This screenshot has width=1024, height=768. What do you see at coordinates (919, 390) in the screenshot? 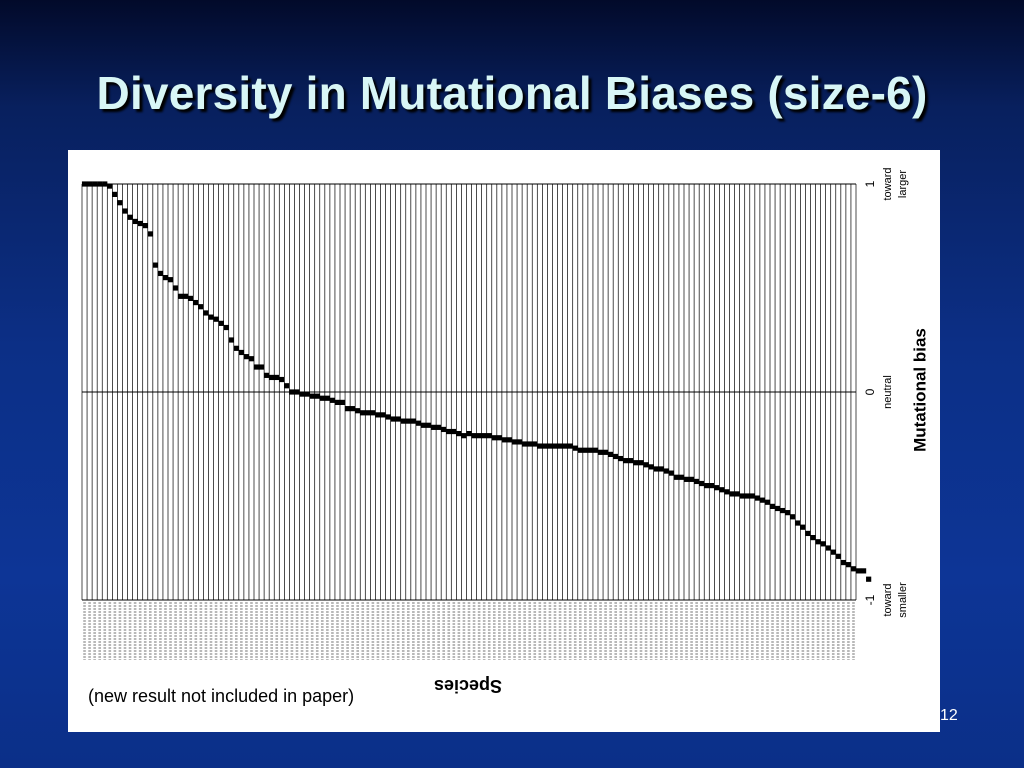
I see `y-axis-label: Mutational bias` at bounding box center [919, 390].